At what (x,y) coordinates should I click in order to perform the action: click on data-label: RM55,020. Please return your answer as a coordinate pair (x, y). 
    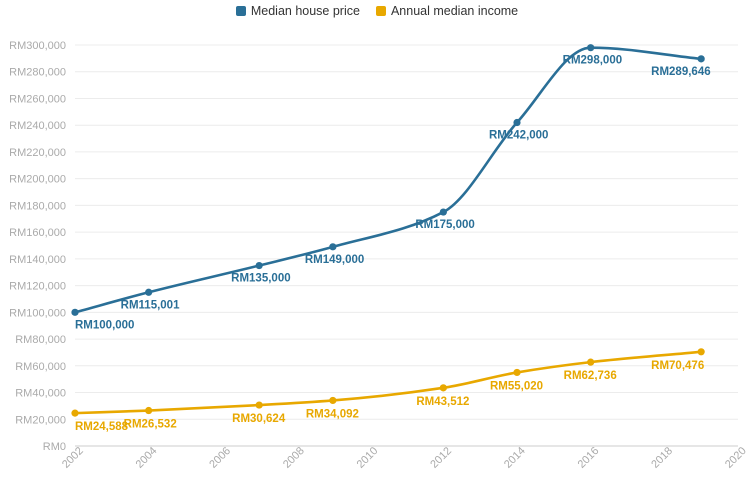
    Looking at the image, I should click on (516, 386).